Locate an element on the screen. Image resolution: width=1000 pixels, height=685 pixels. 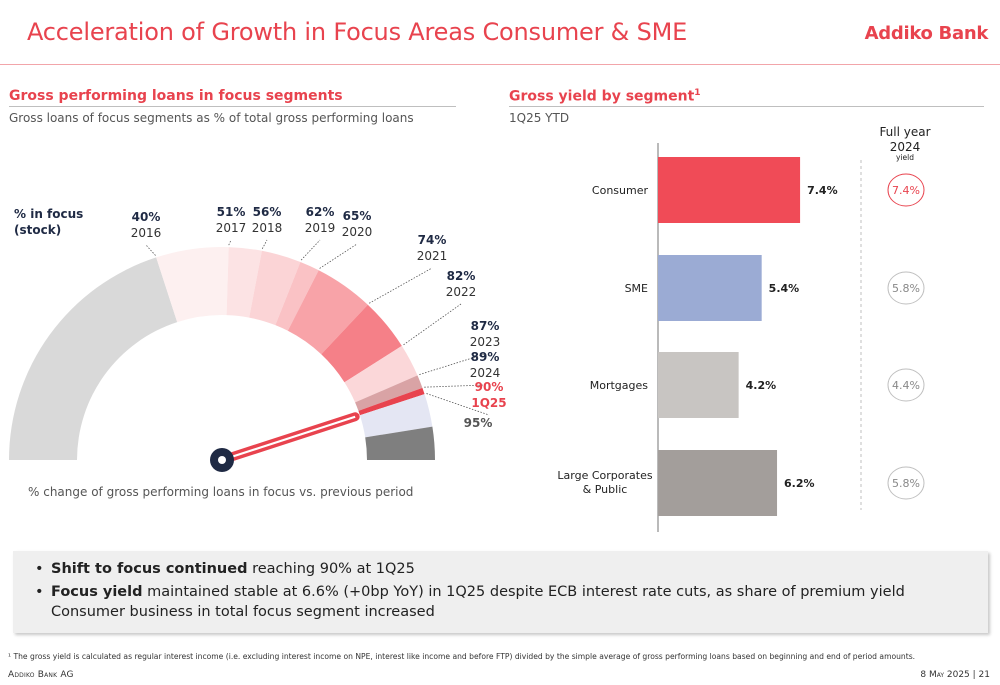
gauge-period-label: 2023 is located at coordinates (485, 342).